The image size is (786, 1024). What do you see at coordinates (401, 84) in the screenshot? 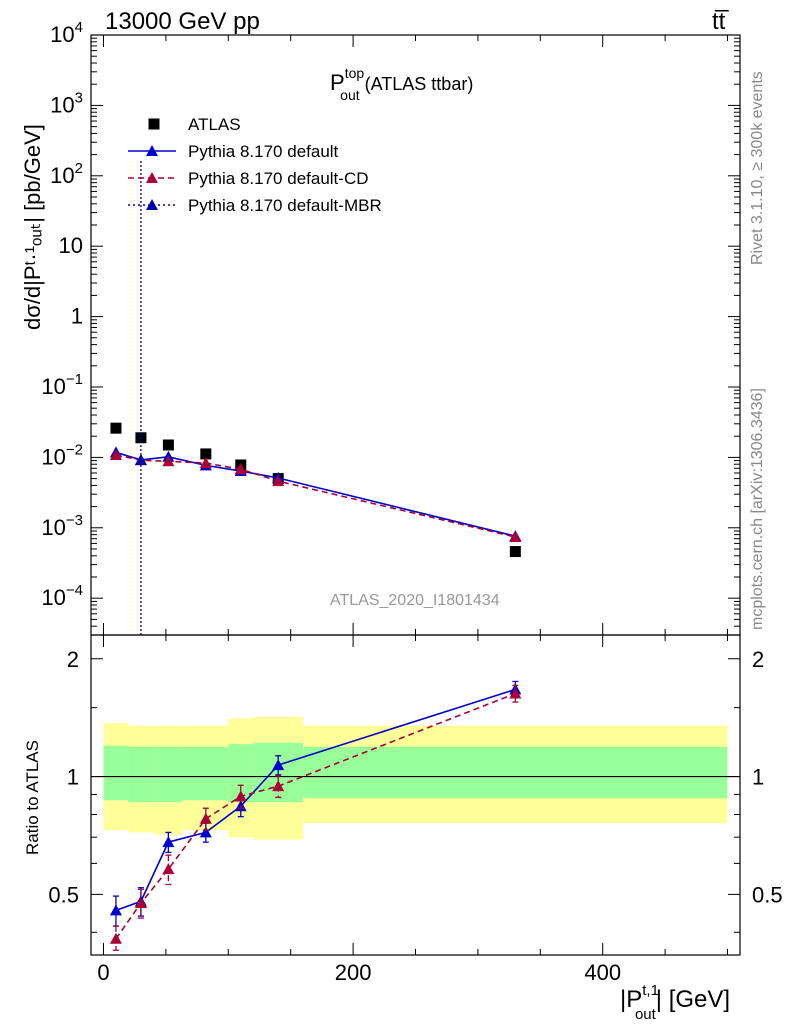
I see `plot-title: Ptop out (ATLAS ttbar)` at bounding box center [401, 84].